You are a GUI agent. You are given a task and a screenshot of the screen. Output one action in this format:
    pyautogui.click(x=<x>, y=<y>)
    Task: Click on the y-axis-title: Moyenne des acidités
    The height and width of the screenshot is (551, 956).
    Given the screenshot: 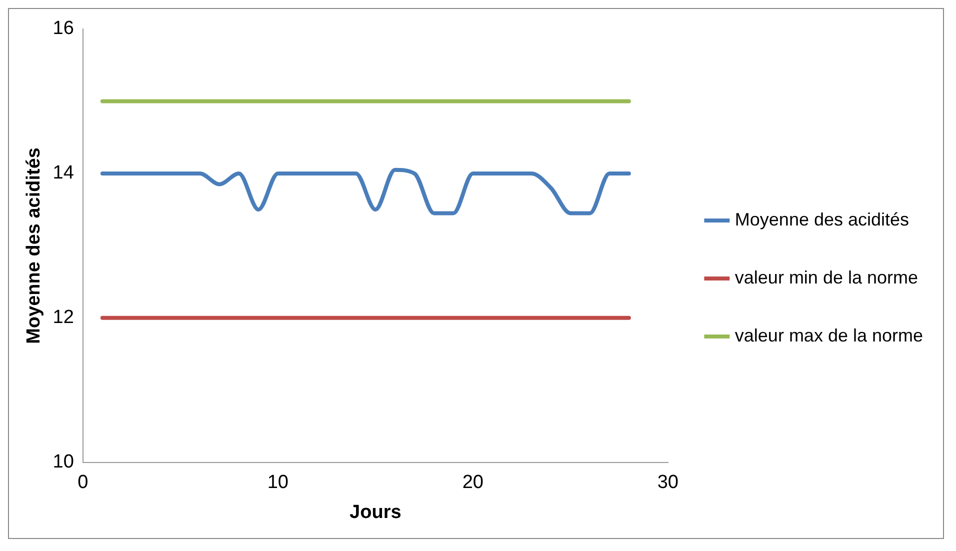 What is the action you would take?
    pyautogui.click(x=34, y=245)
    